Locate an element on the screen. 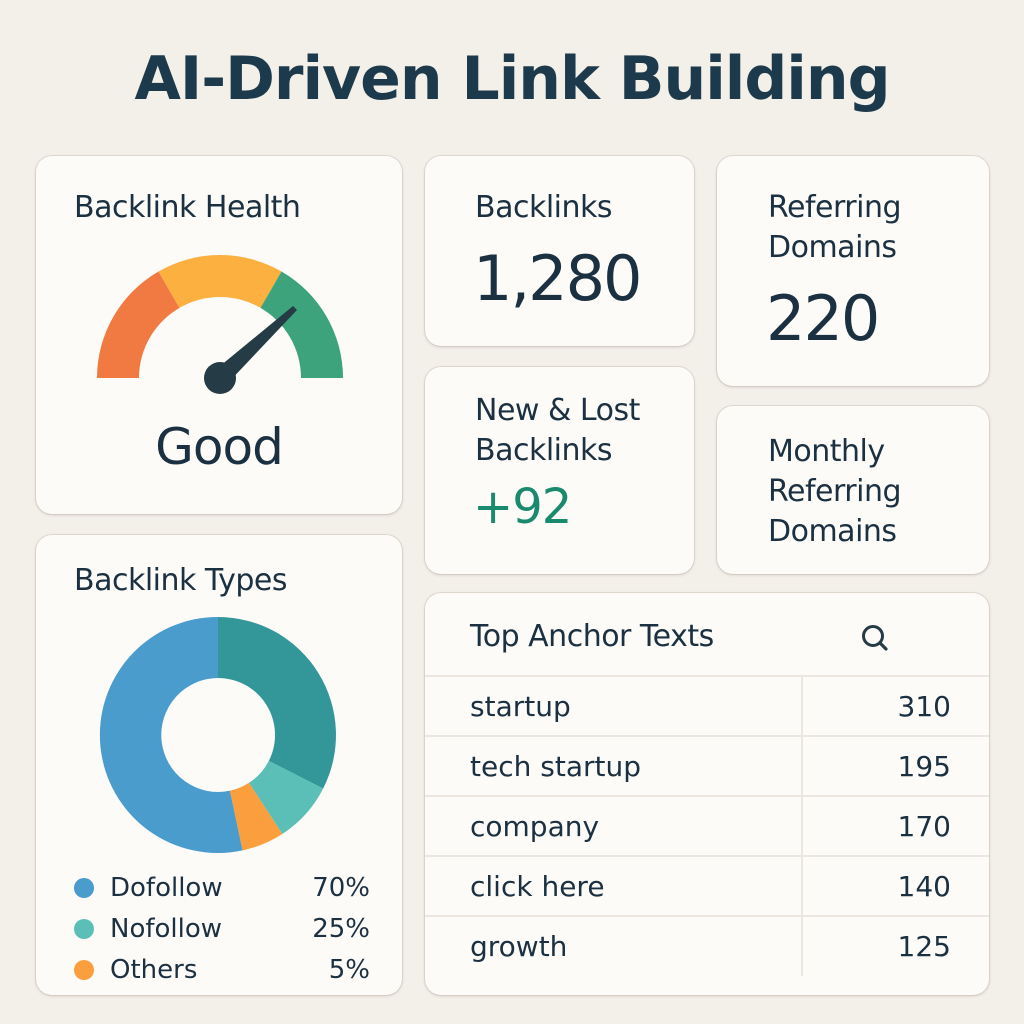  backlink-health-title: Backlink Health is located at coordinates (187, 207).